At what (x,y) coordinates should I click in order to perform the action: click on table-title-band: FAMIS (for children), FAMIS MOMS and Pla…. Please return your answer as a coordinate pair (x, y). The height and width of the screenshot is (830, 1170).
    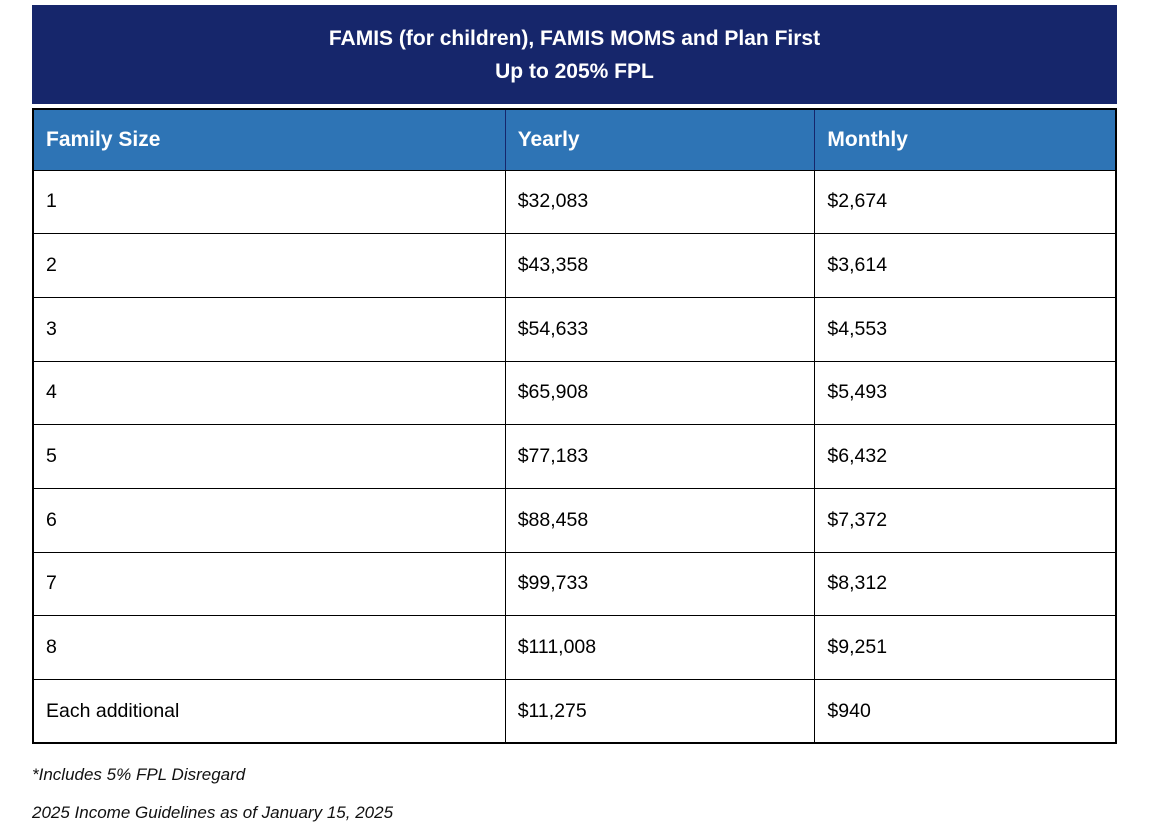
    Looking at the image, I should click on (574, 54).